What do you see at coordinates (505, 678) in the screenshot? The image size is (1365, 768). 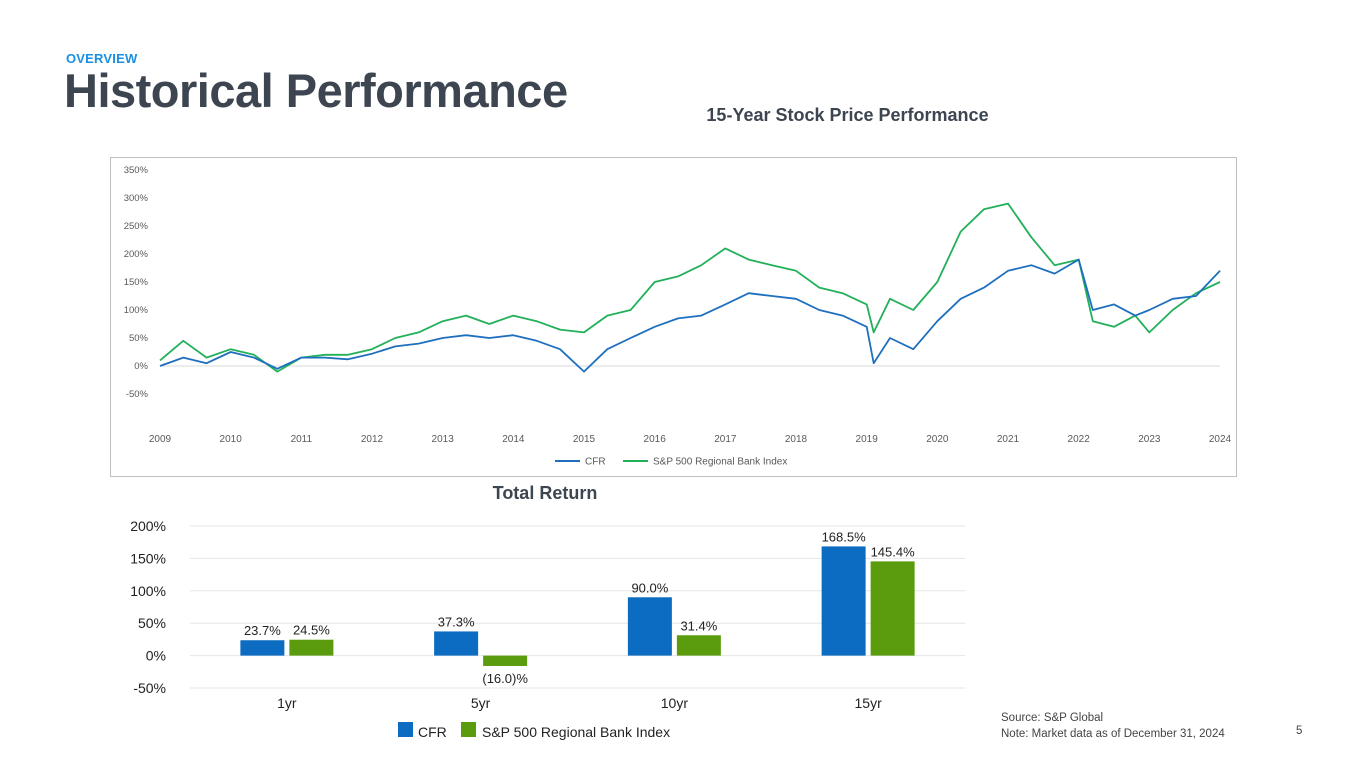 I see `bar-data-label: (16.0)%` at bounding box center [505, 678].